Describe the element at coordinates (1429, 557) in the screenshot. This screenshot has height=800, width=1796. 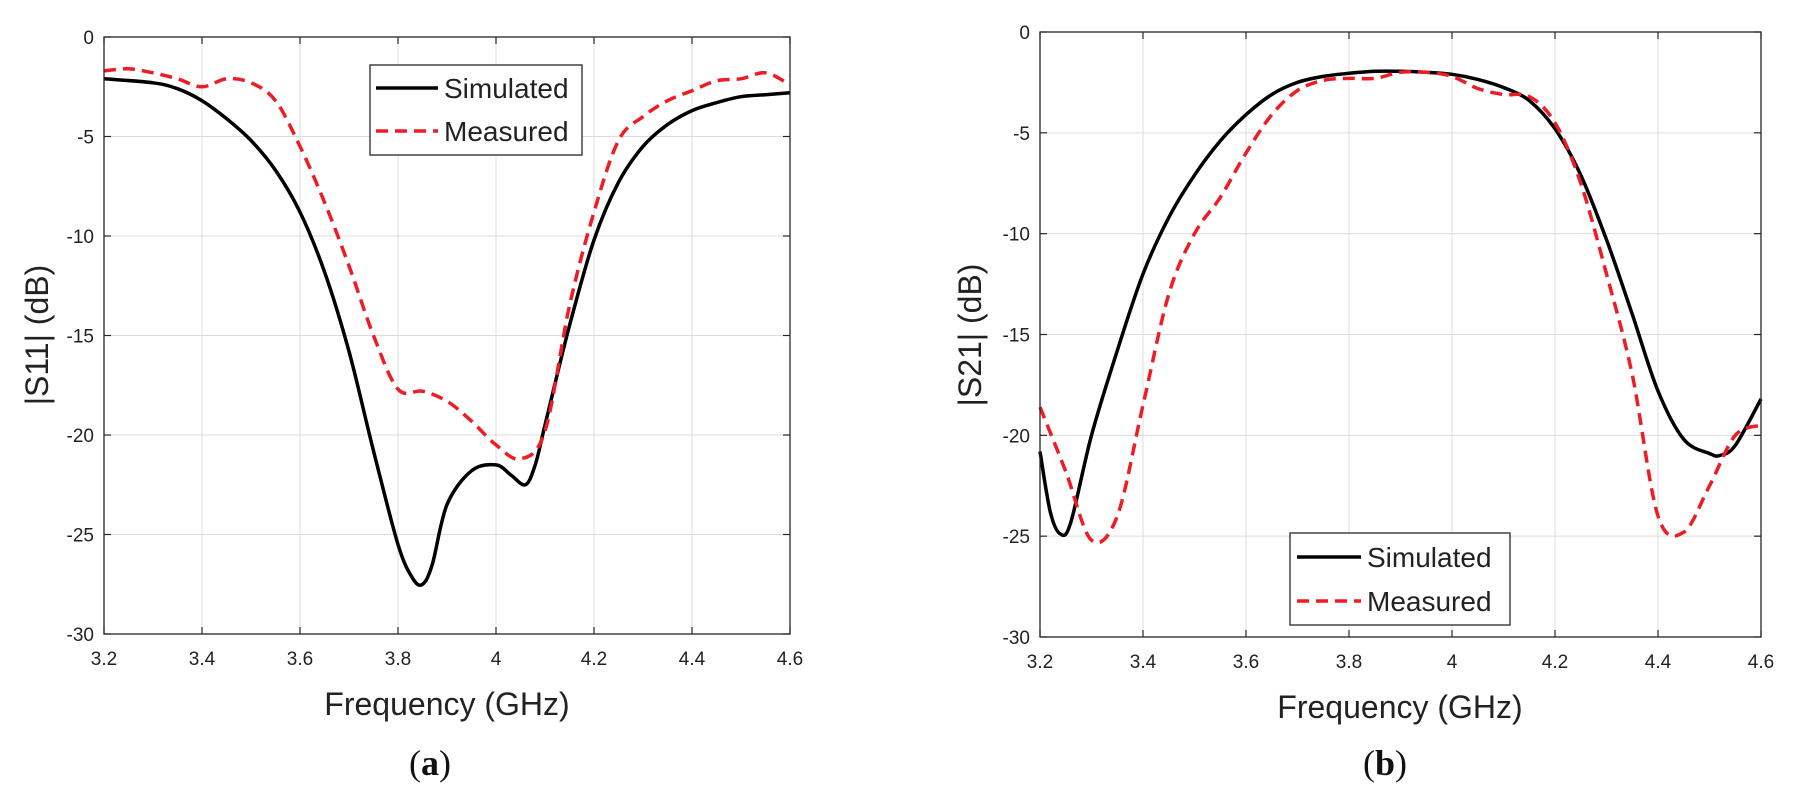
I see `legend-label-simulated-b: Simulated` at that location.